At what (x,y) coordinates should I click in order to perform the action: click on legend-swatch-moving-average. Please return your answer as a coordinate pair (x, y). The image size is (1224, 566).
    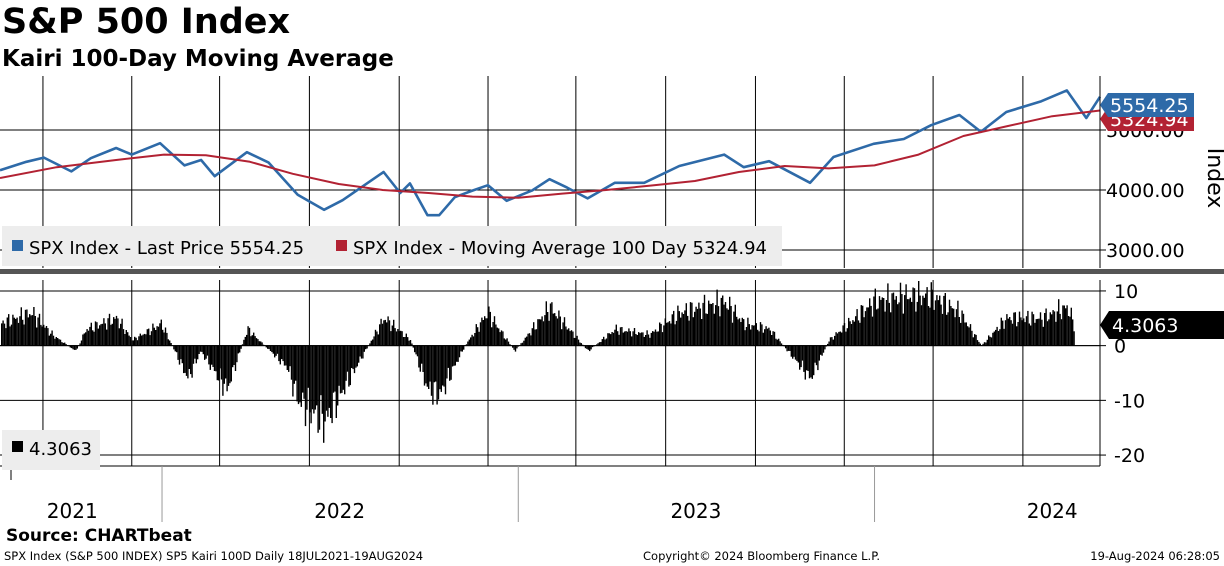
    Looking at the image, I should click on (341, 245).